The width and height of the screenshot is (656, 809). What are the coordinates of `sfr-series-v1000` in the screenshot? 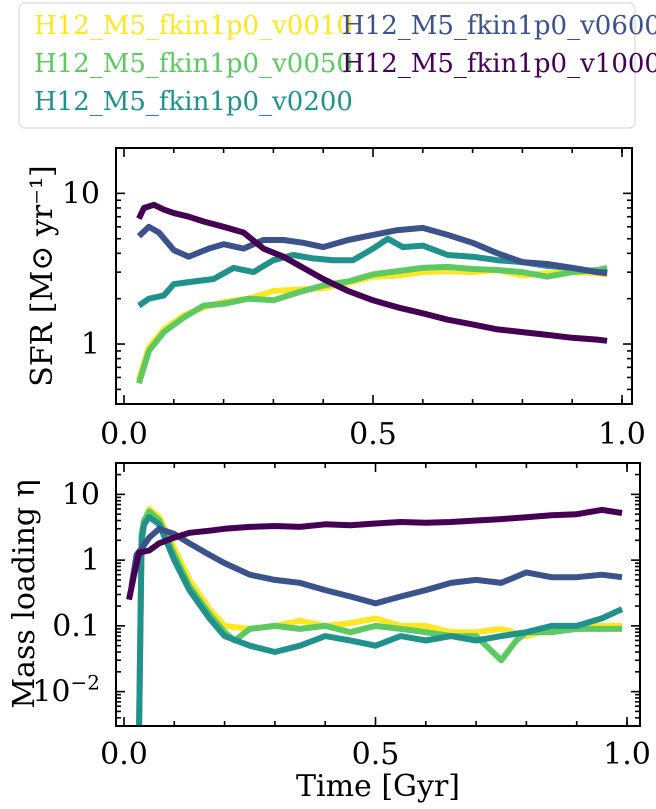 It's located at (372, 272).